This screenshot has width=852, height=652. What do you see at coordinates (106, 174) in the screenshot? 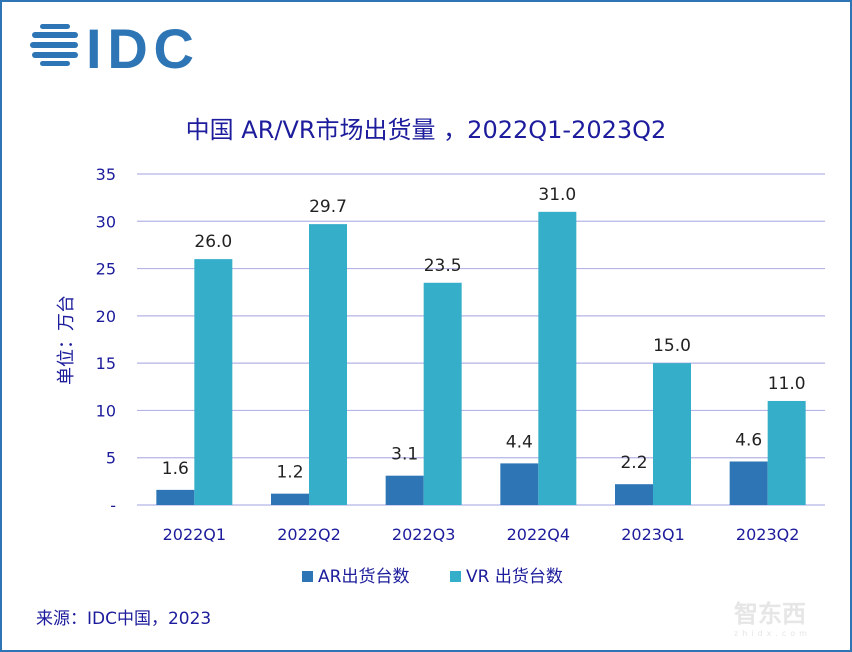
I see `y-tick-label: 35` at bounding box center [106, 174].